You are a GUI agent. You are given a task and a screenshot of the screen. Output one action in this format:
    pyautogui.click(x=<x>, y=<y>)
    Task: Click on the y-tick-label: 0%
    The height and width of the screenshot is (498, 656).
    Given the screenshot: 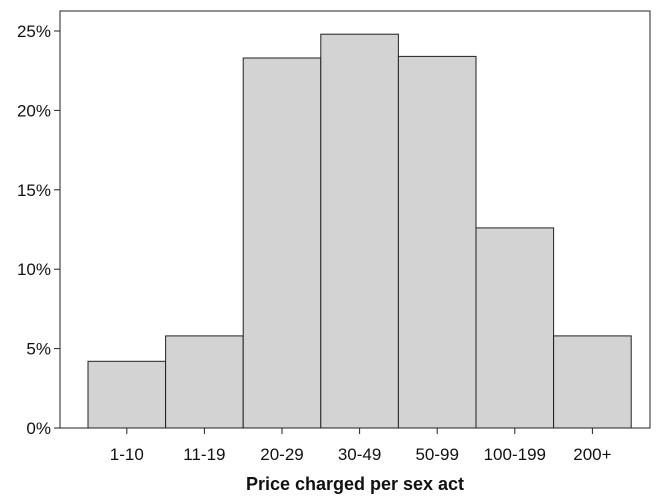 What is the action you would take?
    pyautogui.click(x=38, y=428)
    